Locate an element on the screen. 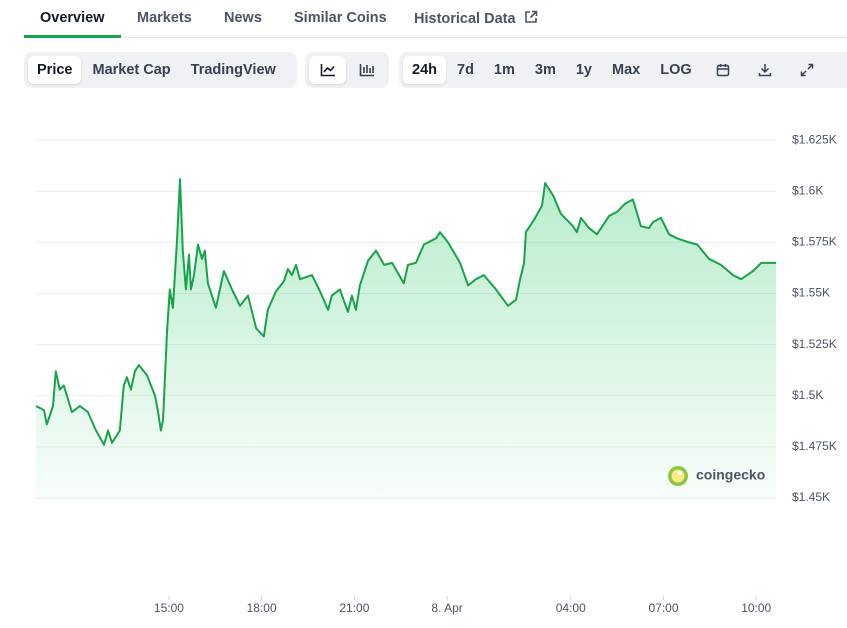  y-tick-label: $1.475K is located at coordinates (814, 446).